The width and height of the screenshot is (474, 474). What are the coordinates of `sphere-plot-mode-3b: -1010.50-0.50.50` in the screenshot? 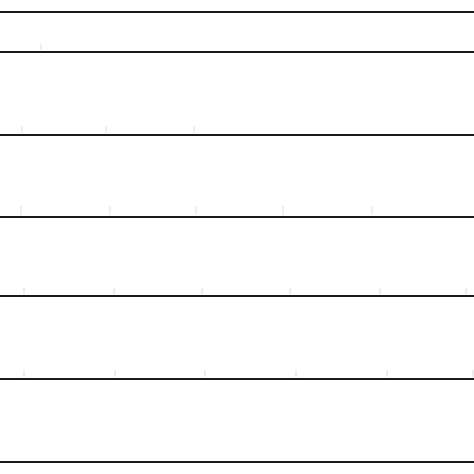 It's located at (108, 257).